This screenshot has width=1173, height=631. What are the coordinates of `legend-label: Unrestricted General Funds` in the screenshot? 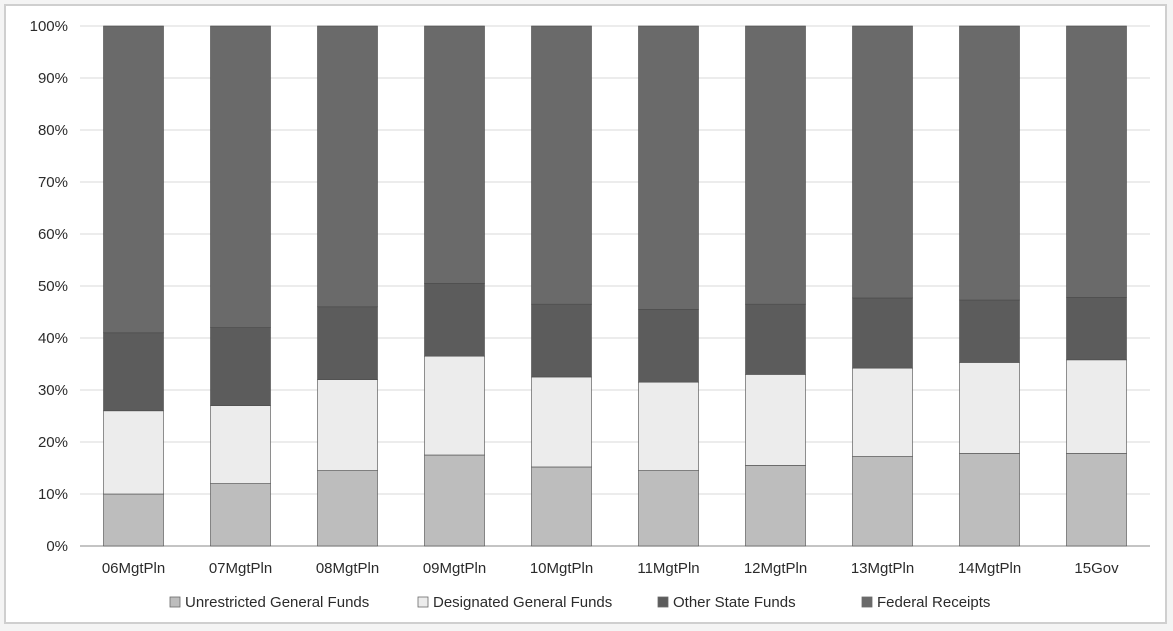 It's located at (277, 602).